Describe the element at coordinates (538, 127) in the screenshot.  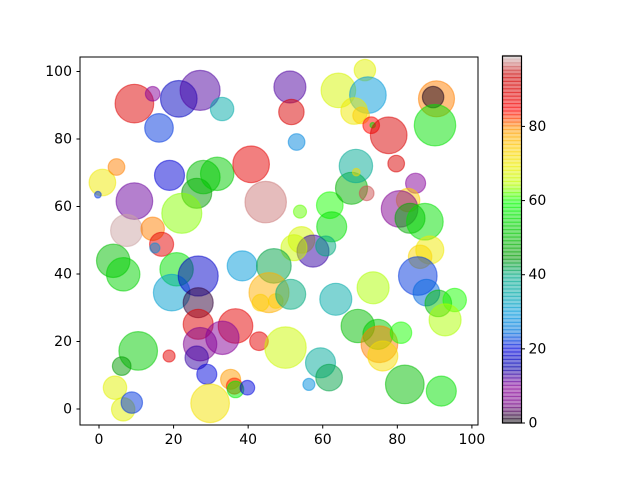
I see `colorbar-tick-label: 80` at that location.